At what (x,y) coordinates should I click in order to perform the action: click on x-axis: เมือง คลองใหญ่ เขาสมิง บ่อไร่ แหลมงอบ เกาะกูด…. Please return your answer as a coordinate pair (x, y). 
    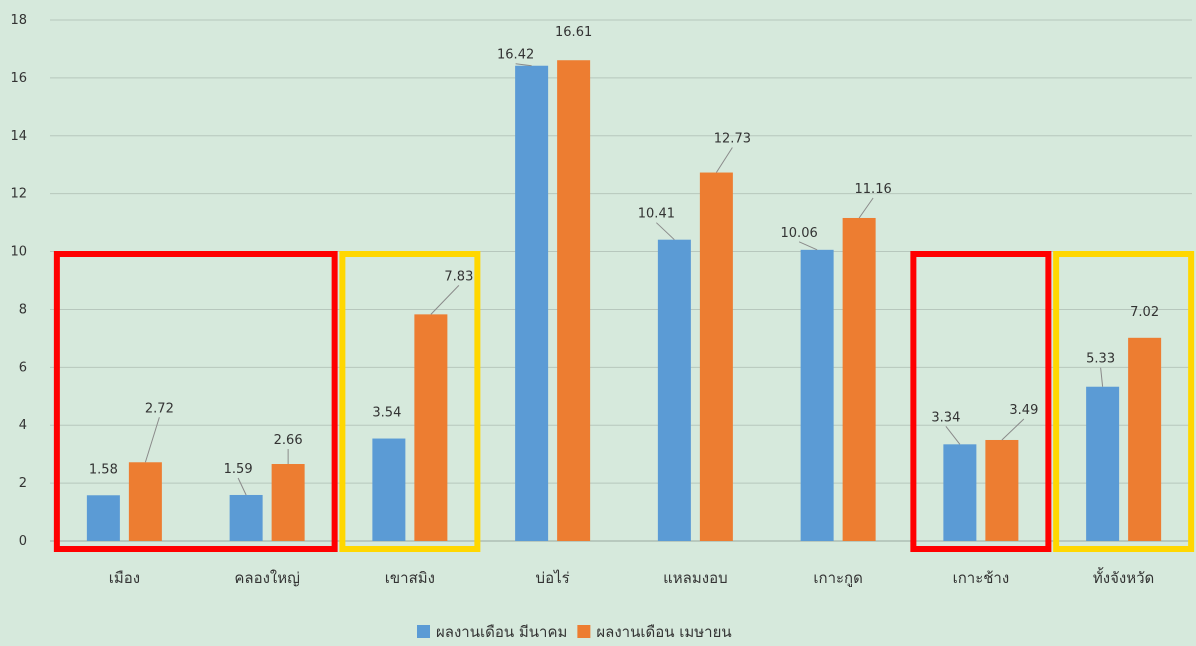
    Looking at the image, I should click on (632, 577).